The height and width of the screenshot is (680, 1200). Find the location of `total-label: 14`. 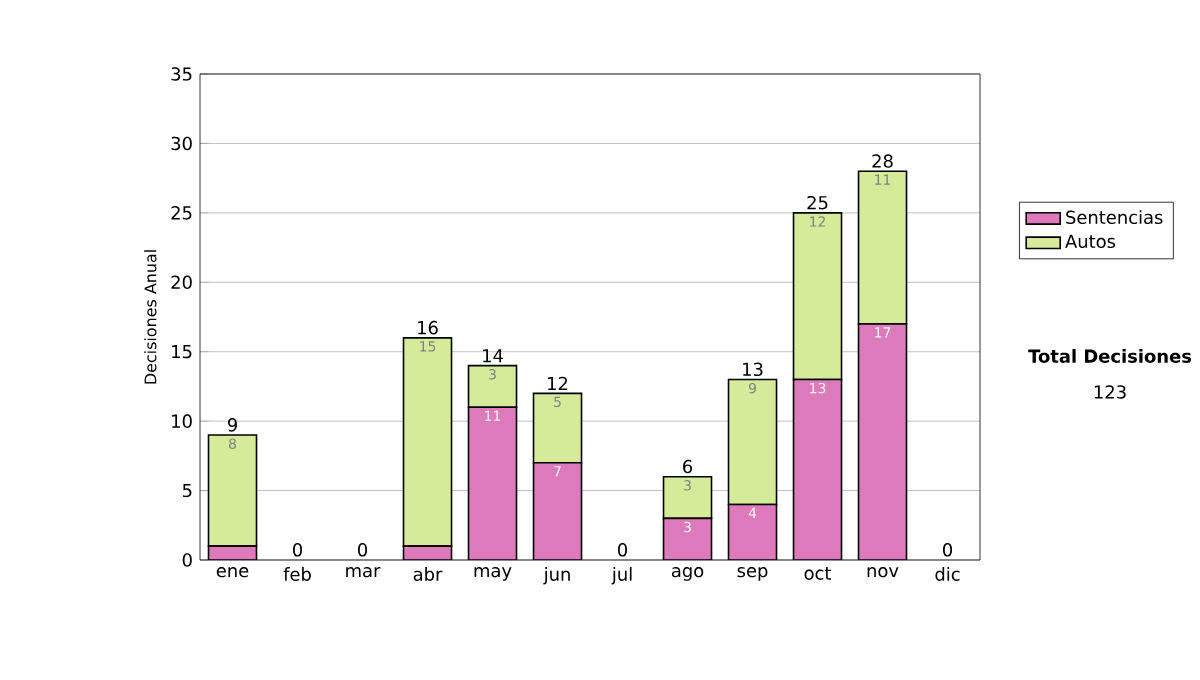

total-label: 14 is located at coordinates (493, 356).